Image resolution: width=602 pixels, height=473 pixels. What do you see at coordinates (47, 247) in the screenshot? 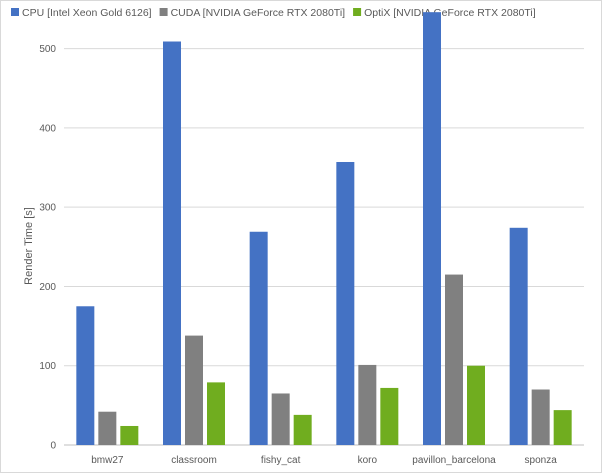
I see `y-axis-ticks: 0 100 200 300 400 500` at bounding box center [47, 247].